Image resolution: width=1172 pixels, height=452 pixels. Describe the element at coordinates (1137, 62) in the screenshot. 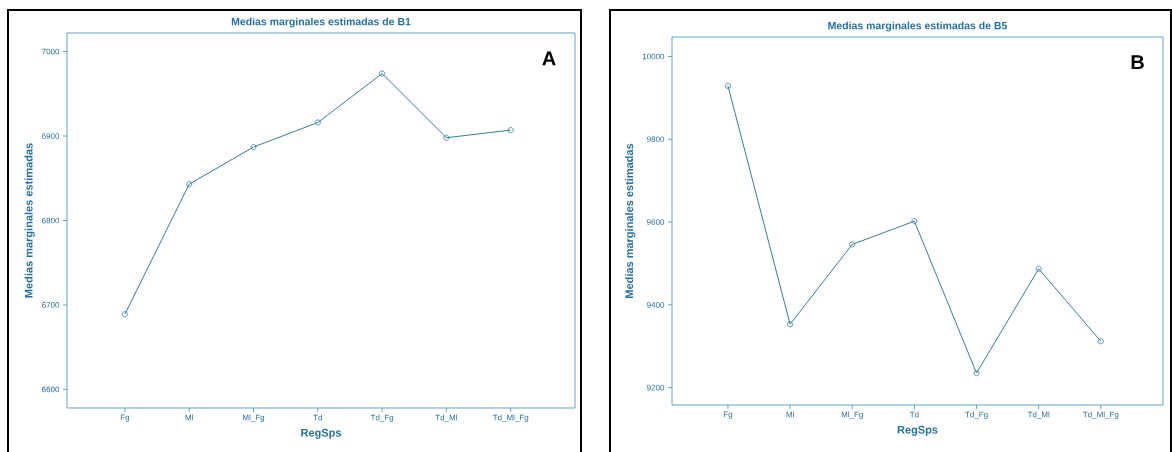

I see `annotation: B` at that location.